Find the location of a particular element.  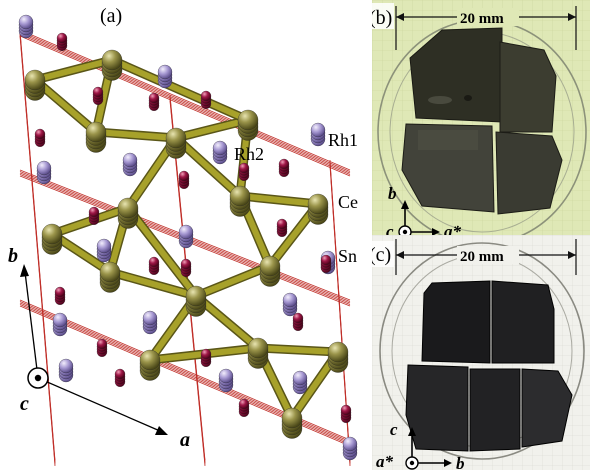

sn-label: Sn is located at coordinates (347, 256).